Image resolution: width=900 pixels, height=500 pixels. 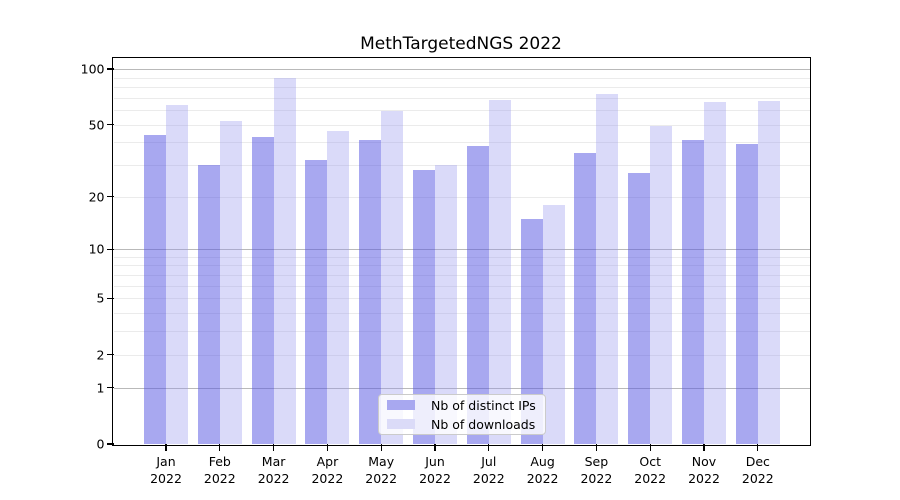 What do you see at coordinates (401, 405) in the screenshot?
I see `legend-swatch-distinct-ips` at bounding box center [401, 405].